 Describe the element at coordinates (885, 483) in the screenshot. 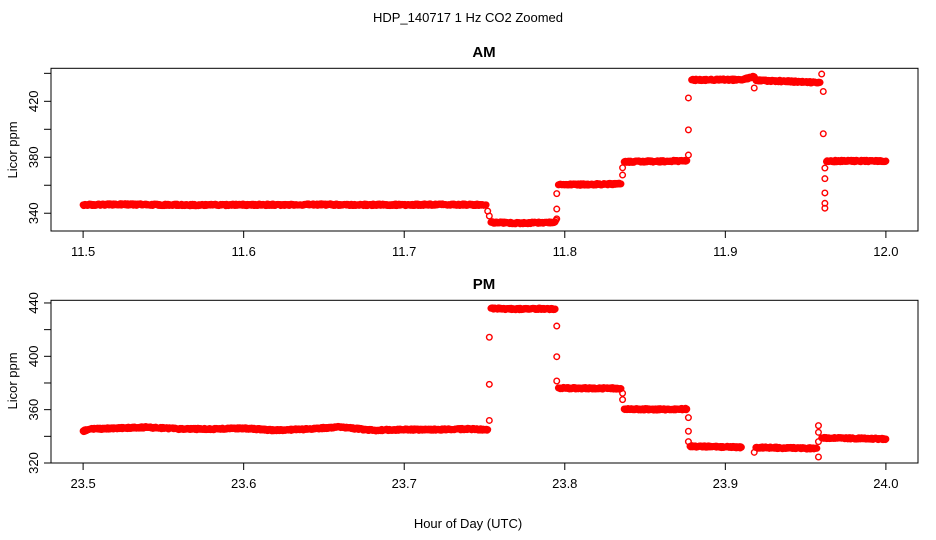

I see `x-tick-label: 24.0` at that location.